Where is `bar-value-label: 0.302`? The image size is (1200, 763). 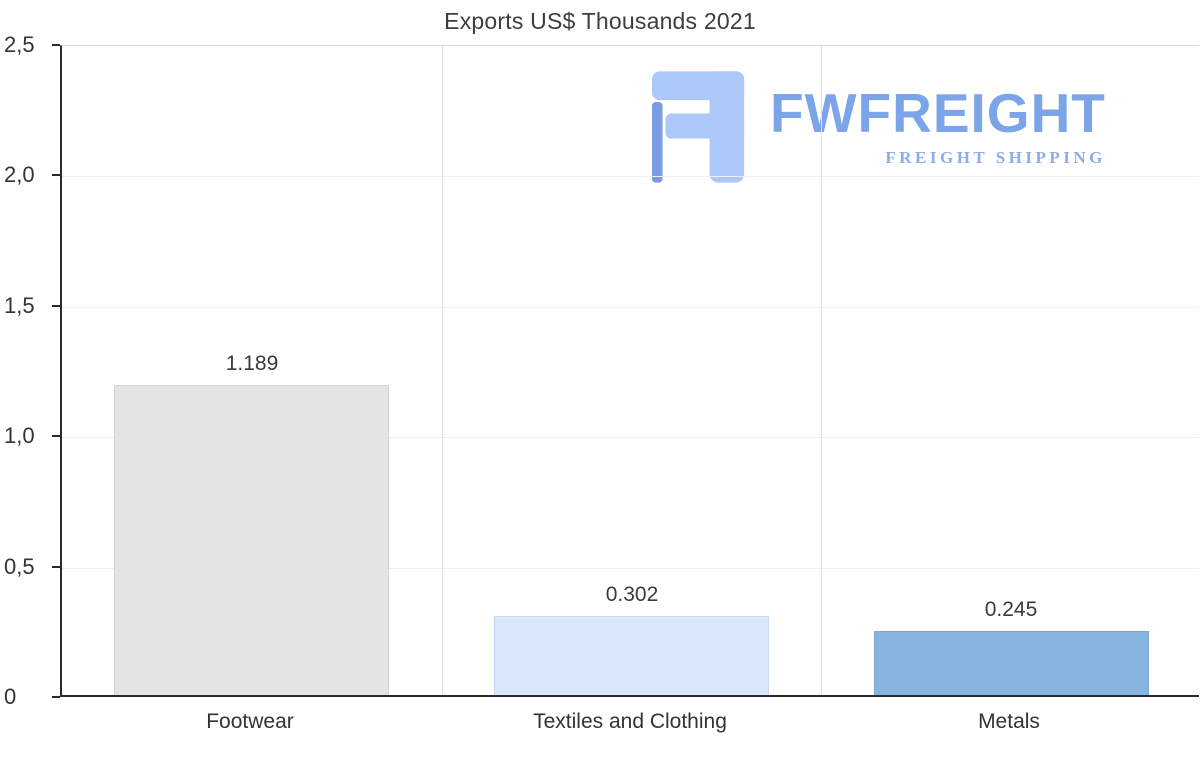
bar-value-label: 0.302 is located at coordinates (632, 594).